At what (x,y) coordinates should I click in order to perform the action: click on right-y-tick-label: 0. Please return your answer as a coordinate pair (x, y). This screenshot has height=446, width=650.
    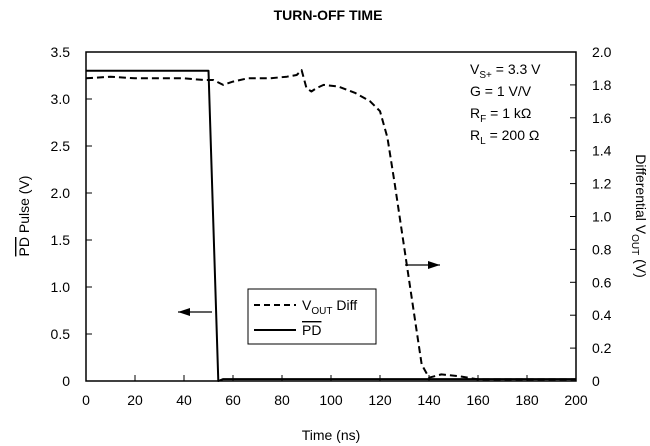
    Looking at the image, I should click on (596, 381).